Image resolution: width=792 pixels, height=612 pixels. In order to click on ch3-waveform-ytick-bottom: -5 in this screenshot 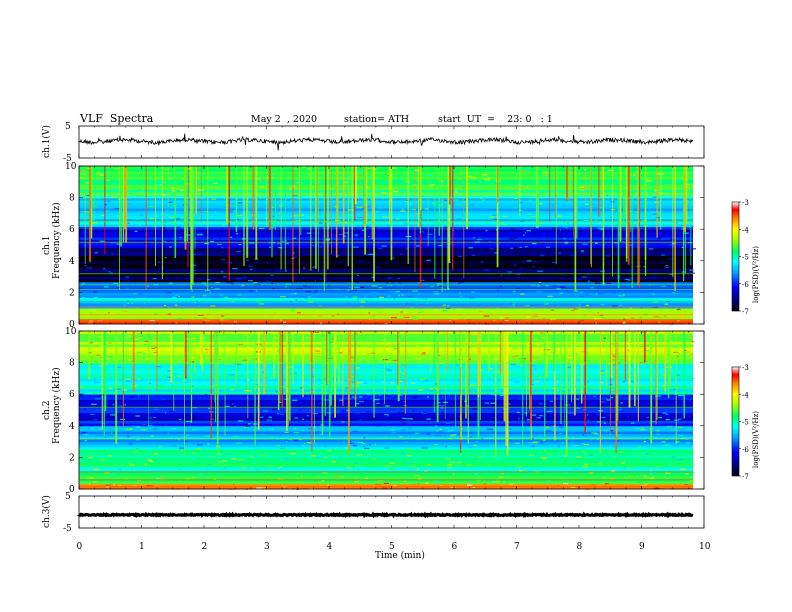, I will do `click(67, 529)`.